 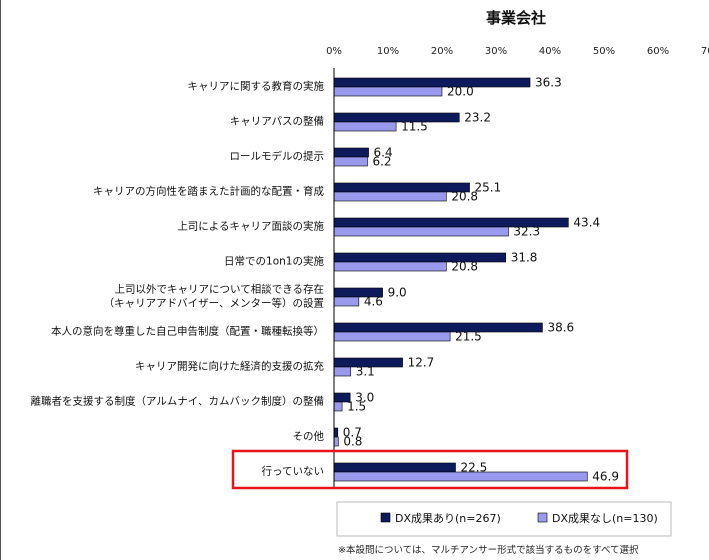 I want to click on category-label: キャリアに関する教育の実施, so click(x=256, y=86).